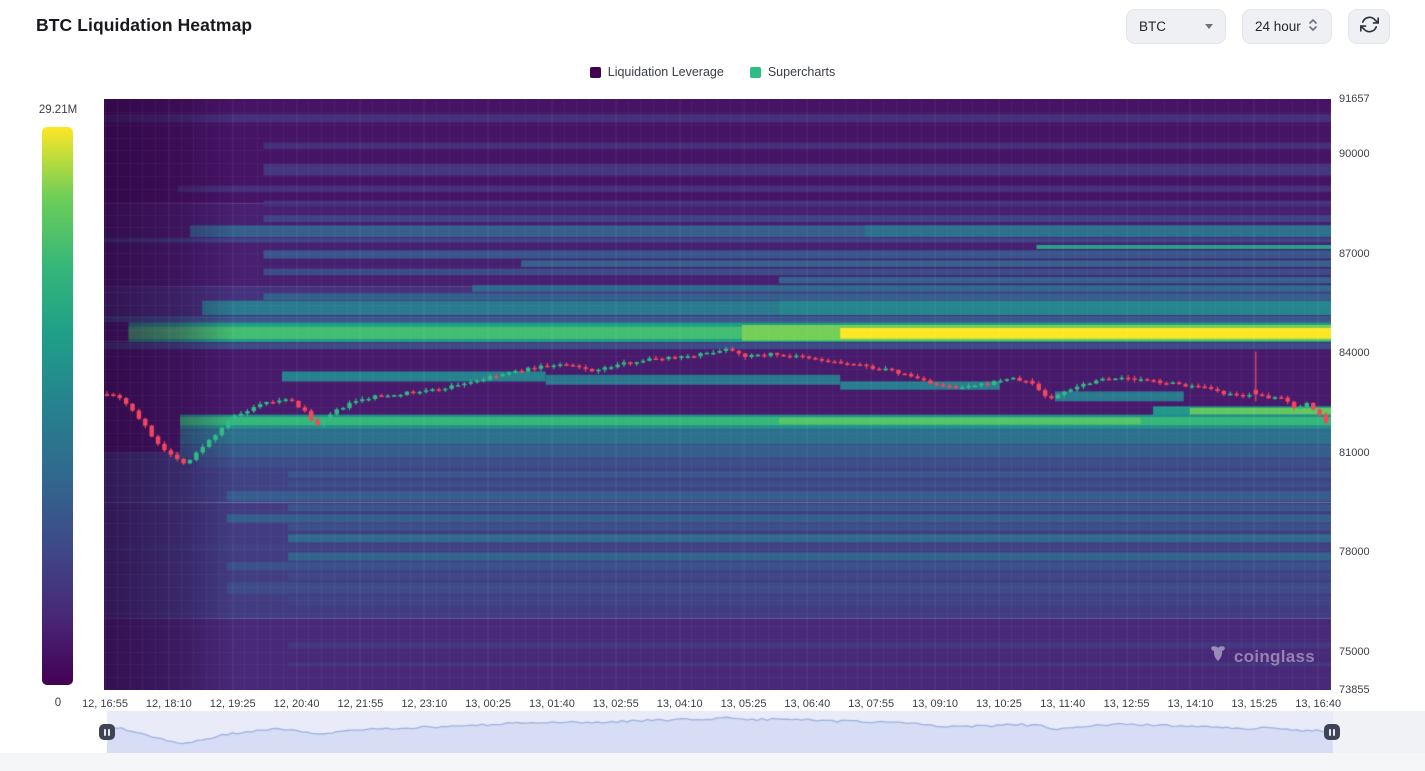 This screenshot has width=1425, height=771. What do you see at coordinates (144, 25) in the screenshot?
I see `page-title: BTC Liquidation Heatmap` at bounding box center [144, 25].